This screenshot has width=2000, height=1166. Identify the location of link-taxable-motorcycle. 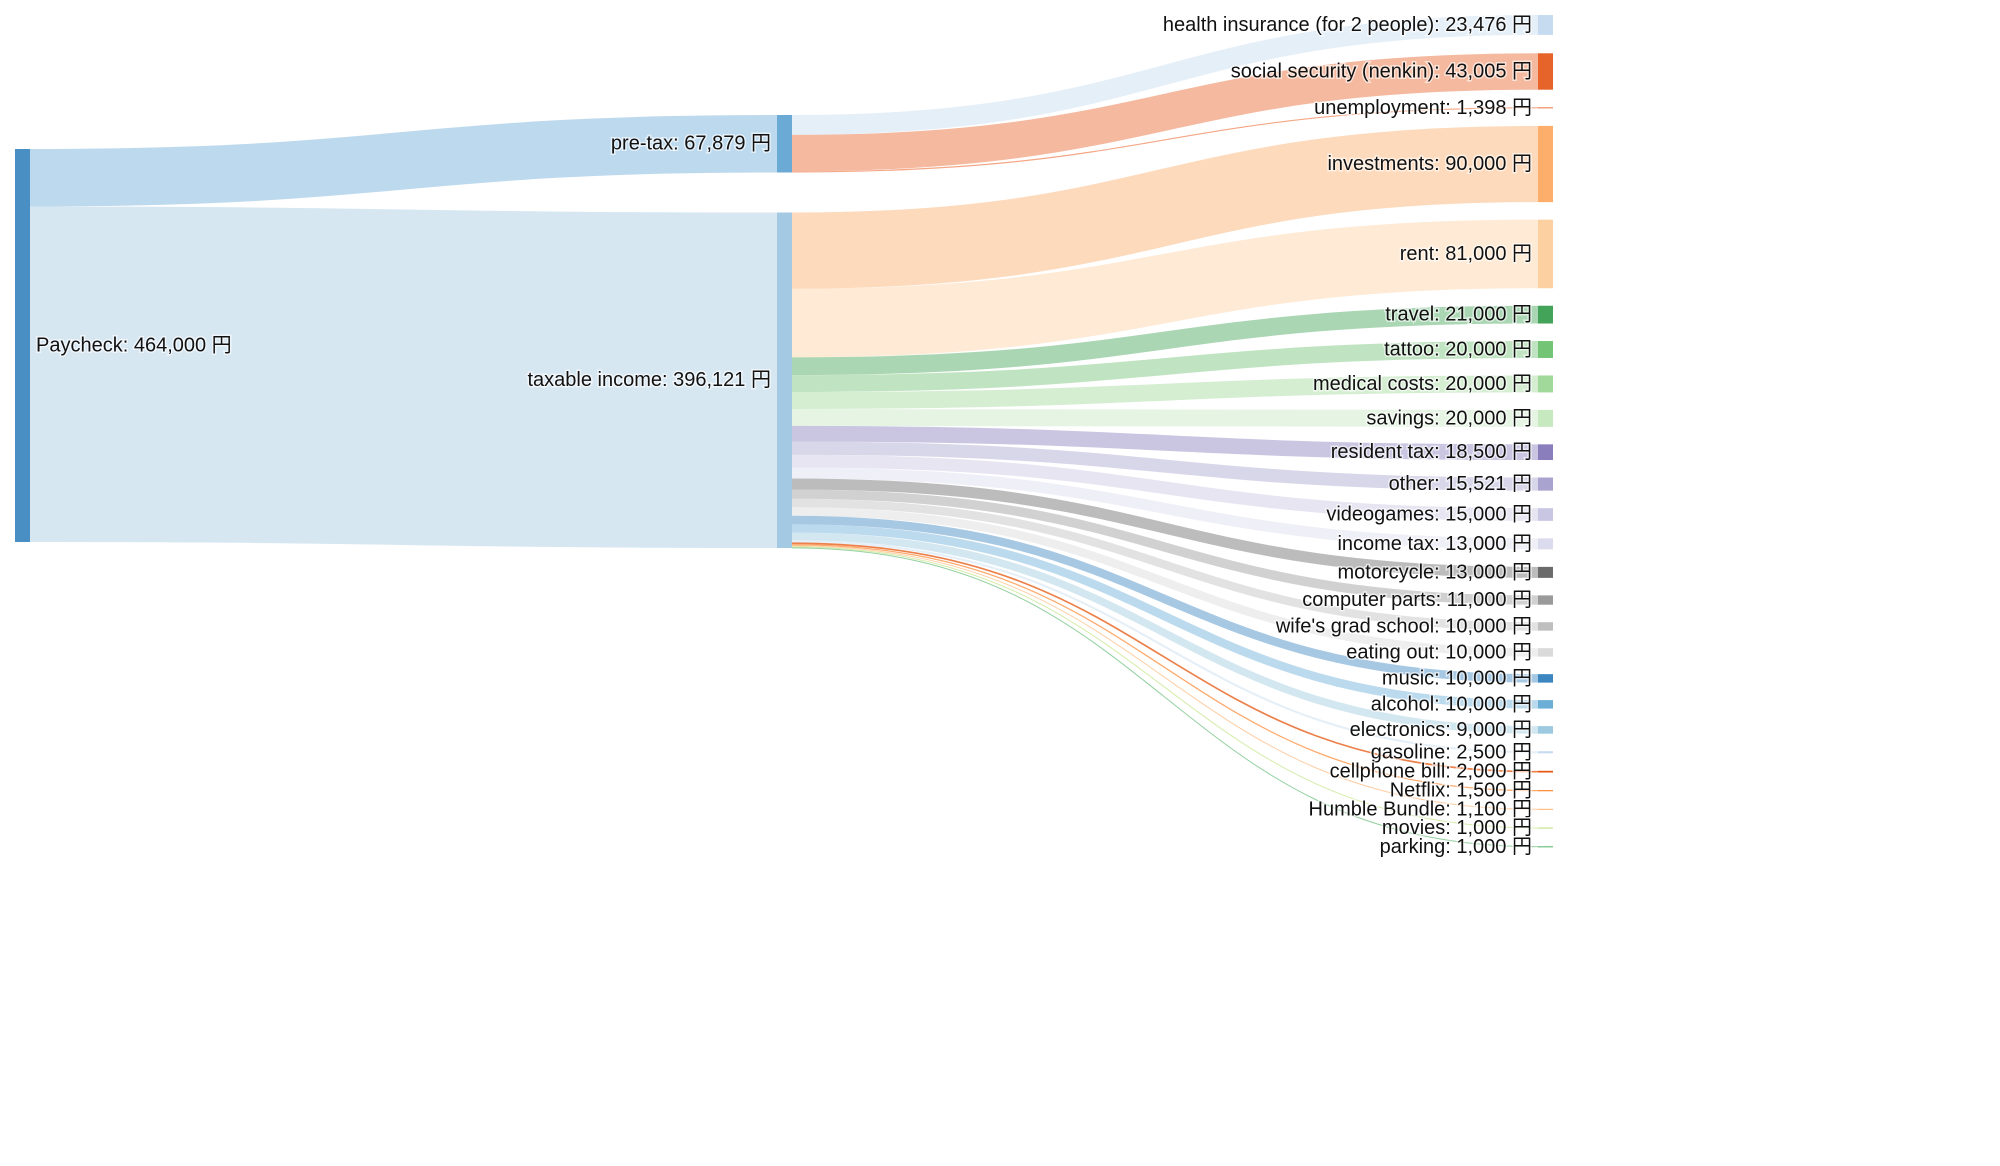
(1165, 528).